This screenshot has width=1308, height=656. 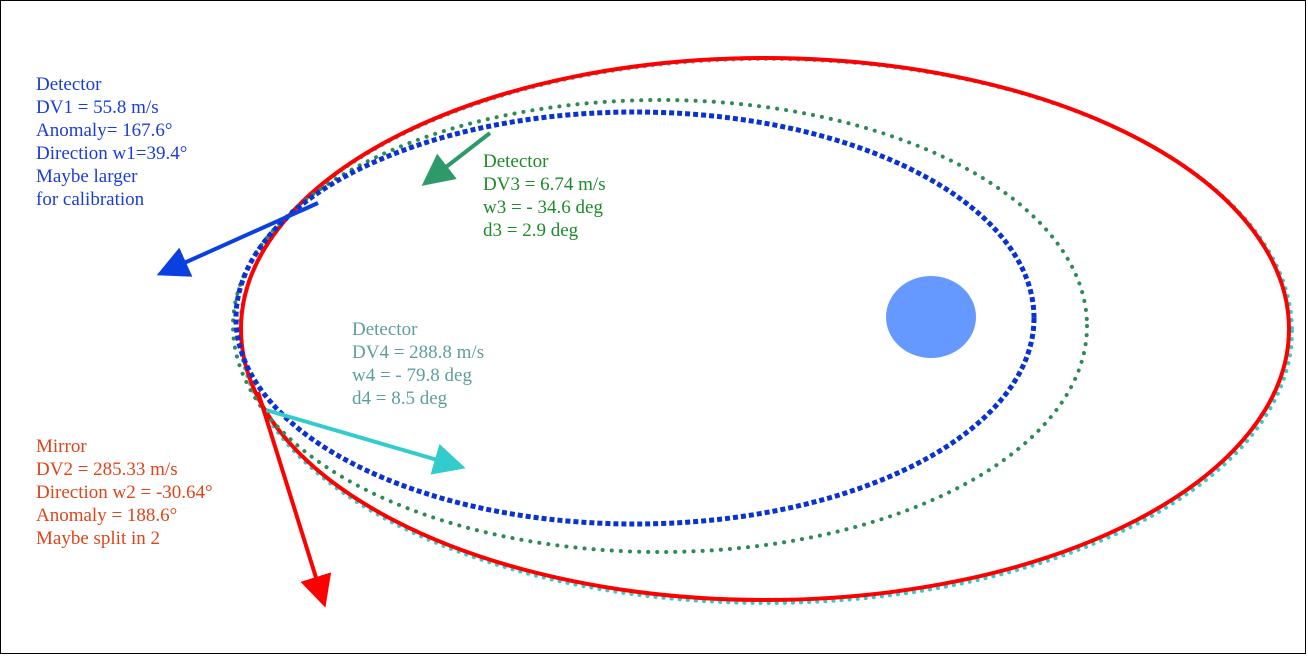 What do you see at coordinates (418, 352) in the screenshot?
I see `detector4-dv: DV4 = 288.8 m/s` at bounding box center [418, 352].